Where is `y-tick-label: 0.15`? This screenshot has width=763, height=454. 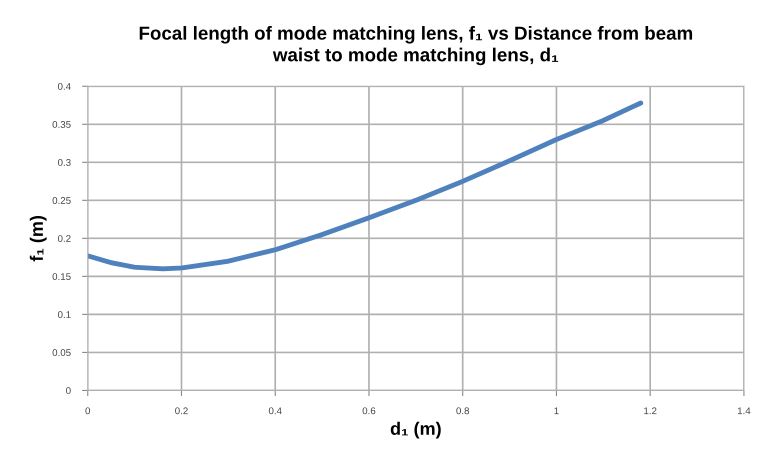
y-tick-label: 0.15 is located at coordinates (61, 276).